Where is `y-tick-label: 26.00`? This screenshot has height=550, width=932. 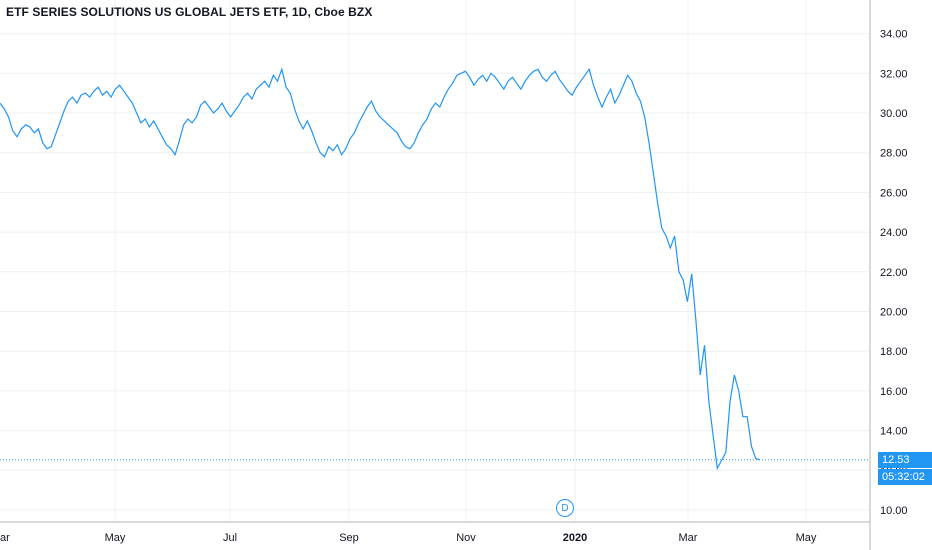
y-tick-label: 26.00 is located at coordinates (894, 193).